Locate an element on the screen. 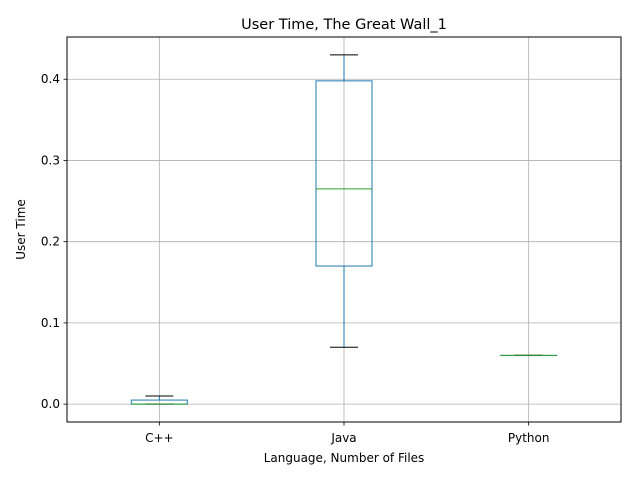  box-group-c- is located at coordinates (159, 400).